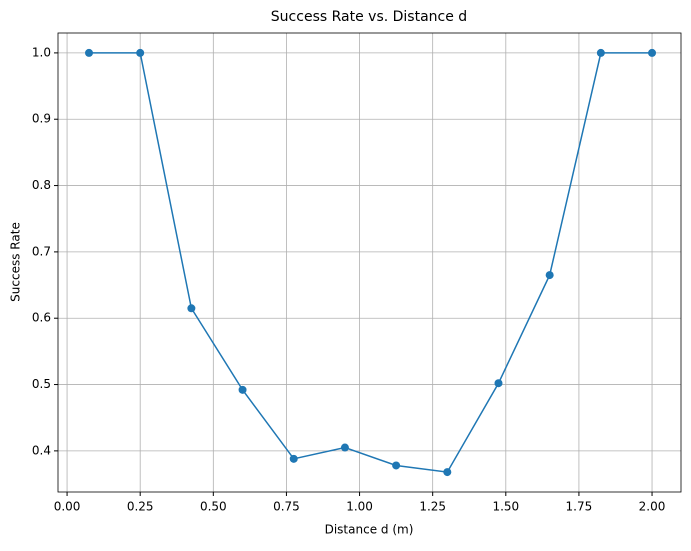 The image size is (691, 551). I want to click on x-tick-label: 0.50, so click(213, 507).